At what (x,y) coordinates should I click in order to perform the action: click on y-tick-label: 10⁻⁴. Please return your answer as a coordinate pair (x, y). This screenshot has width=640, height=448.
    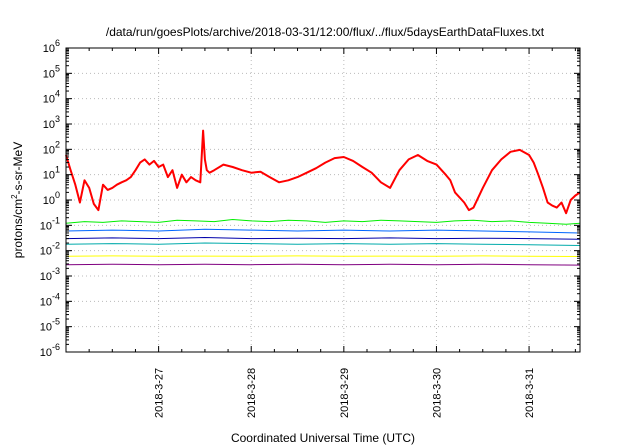
    Looking at the image, I should click on (50, 299).